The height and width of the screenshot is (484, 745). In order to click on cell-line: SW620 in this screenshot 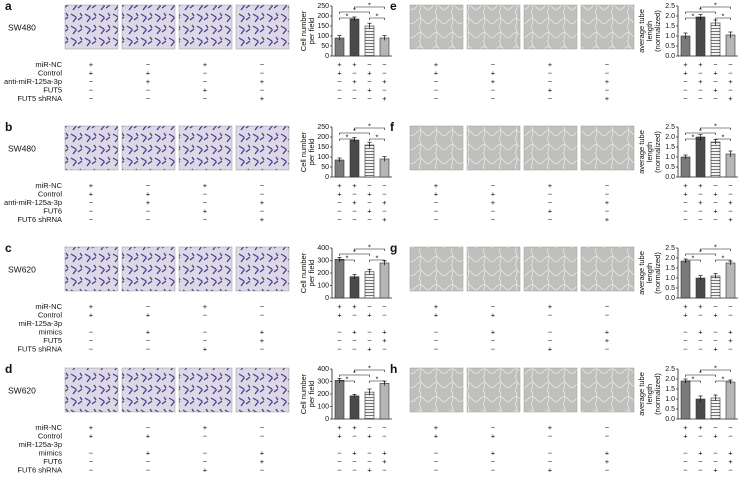, I will do `click(22, 390)`.